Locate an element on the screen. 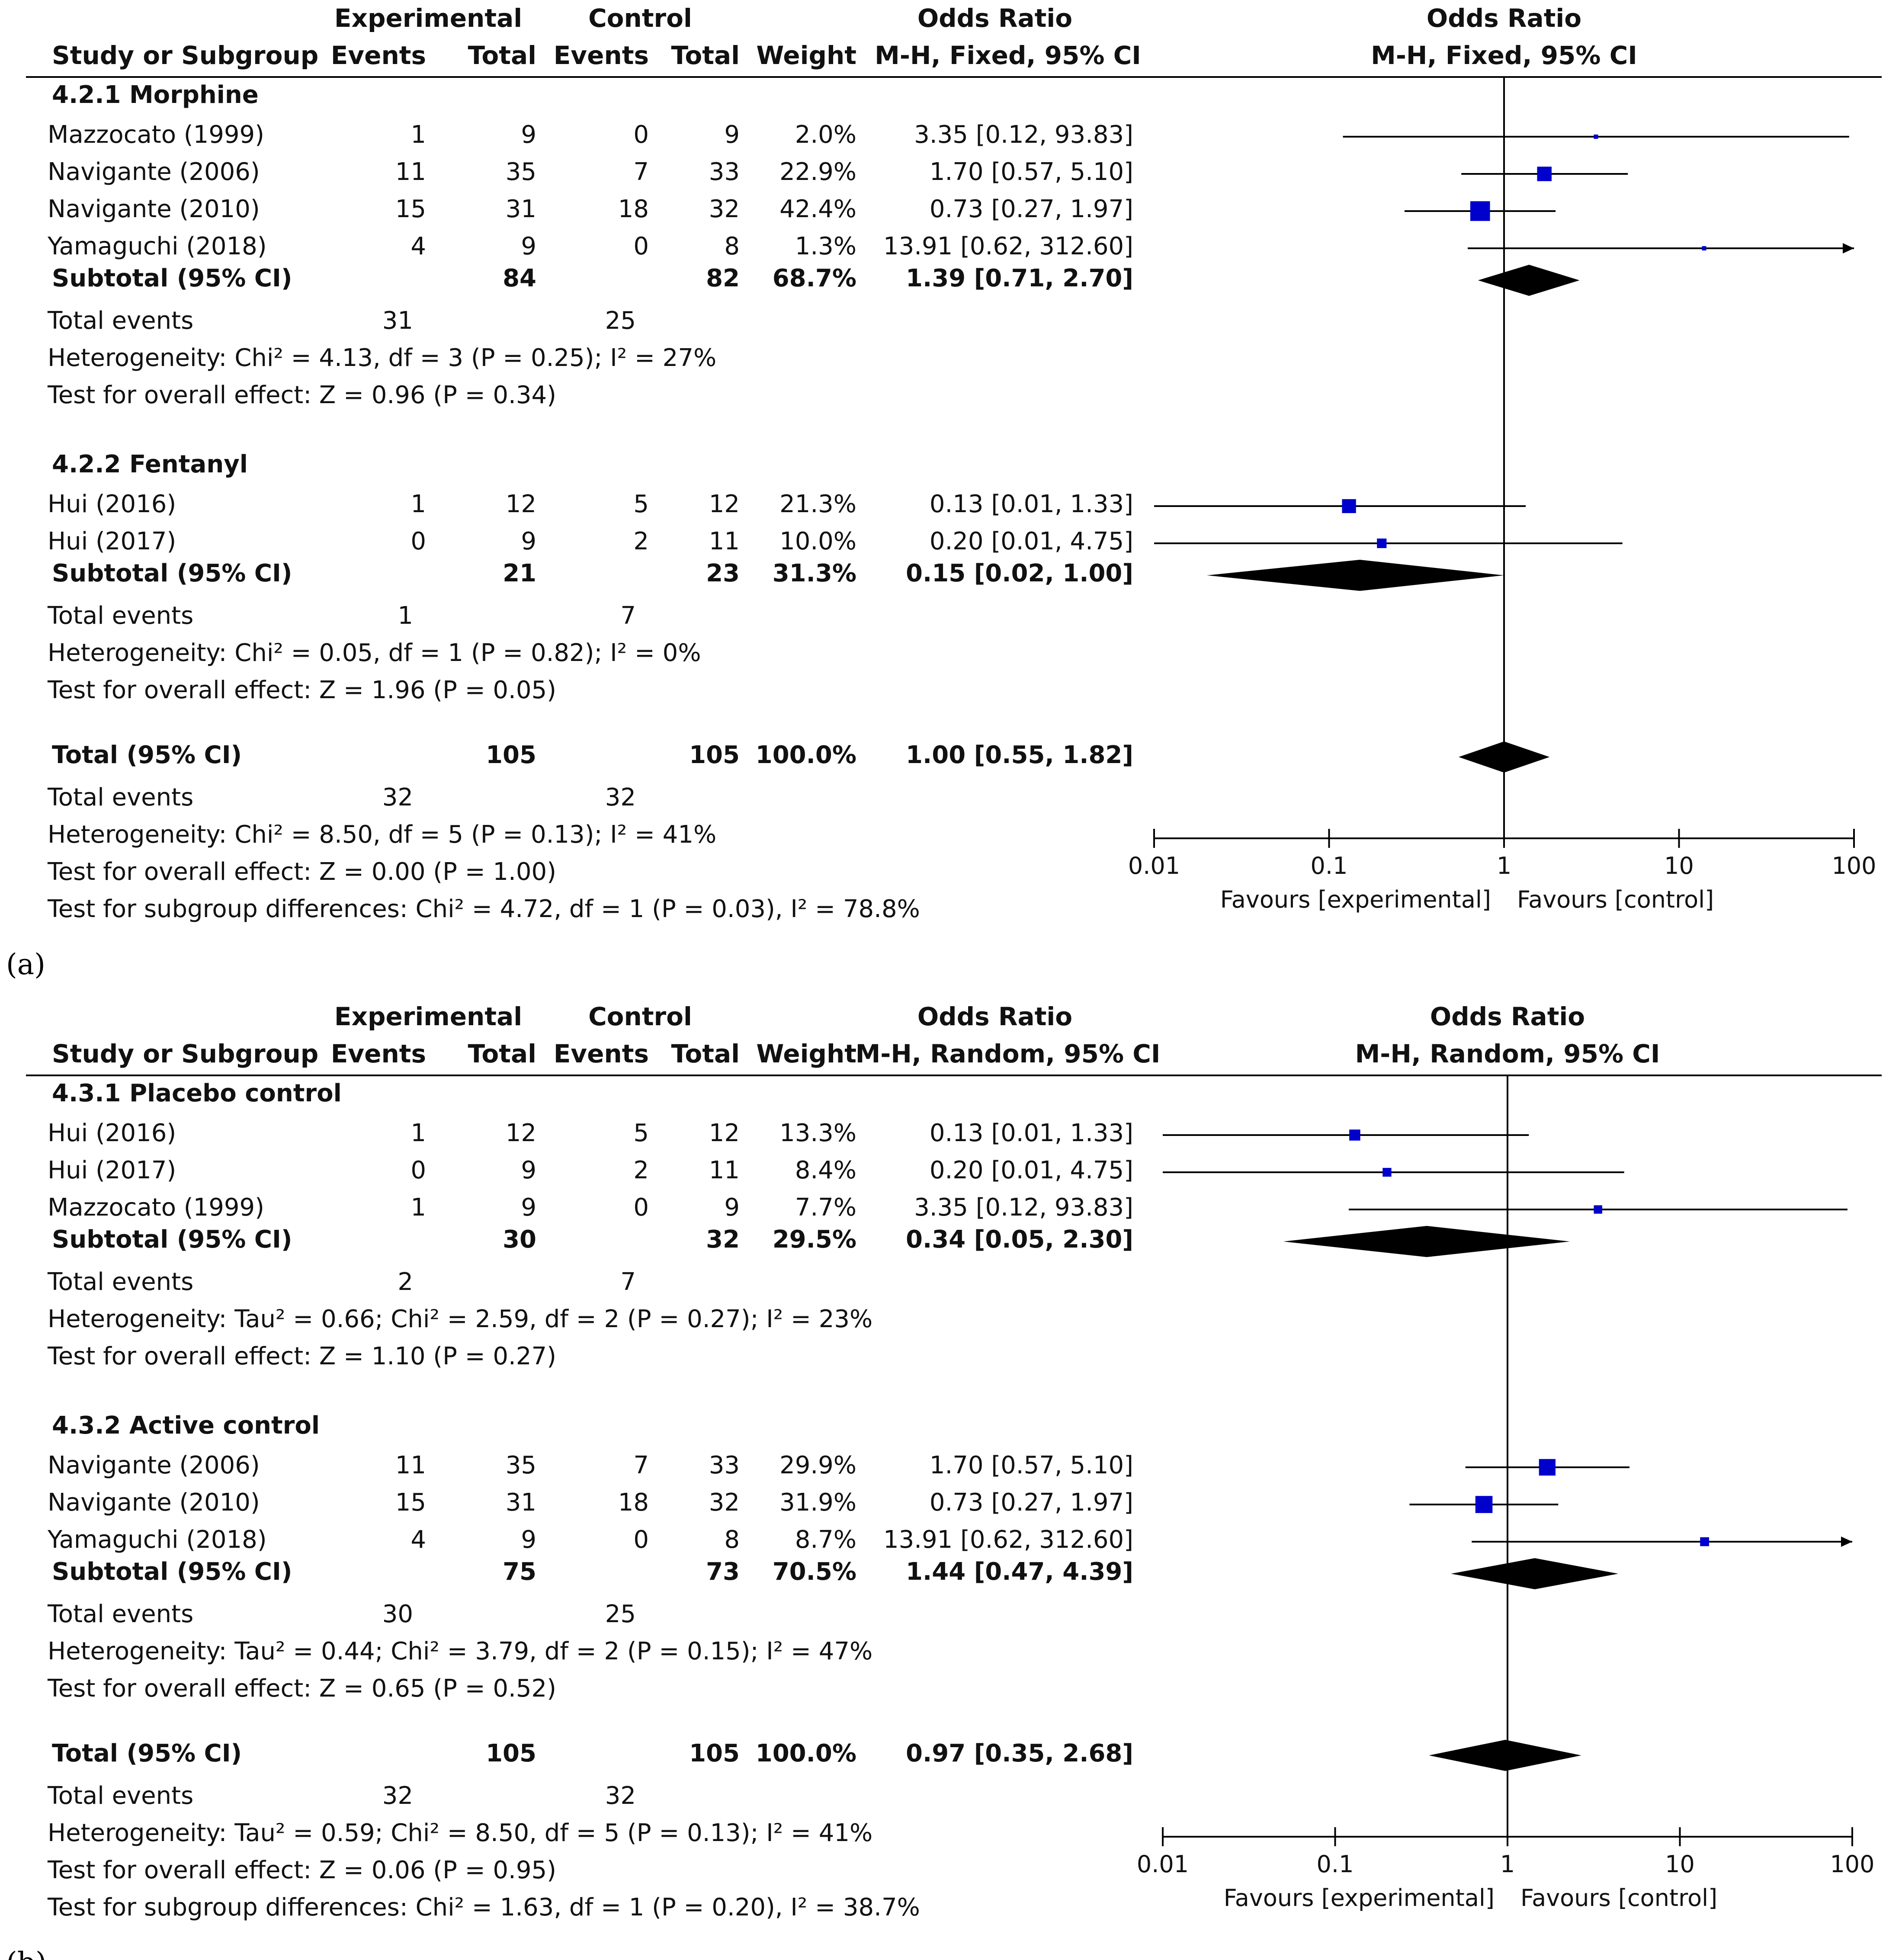 Image resolution: width=1886 pixels, height=1960 pixels. subgroup-title: 4.3.1 Placebo control is located at coordinates (197, 1093).